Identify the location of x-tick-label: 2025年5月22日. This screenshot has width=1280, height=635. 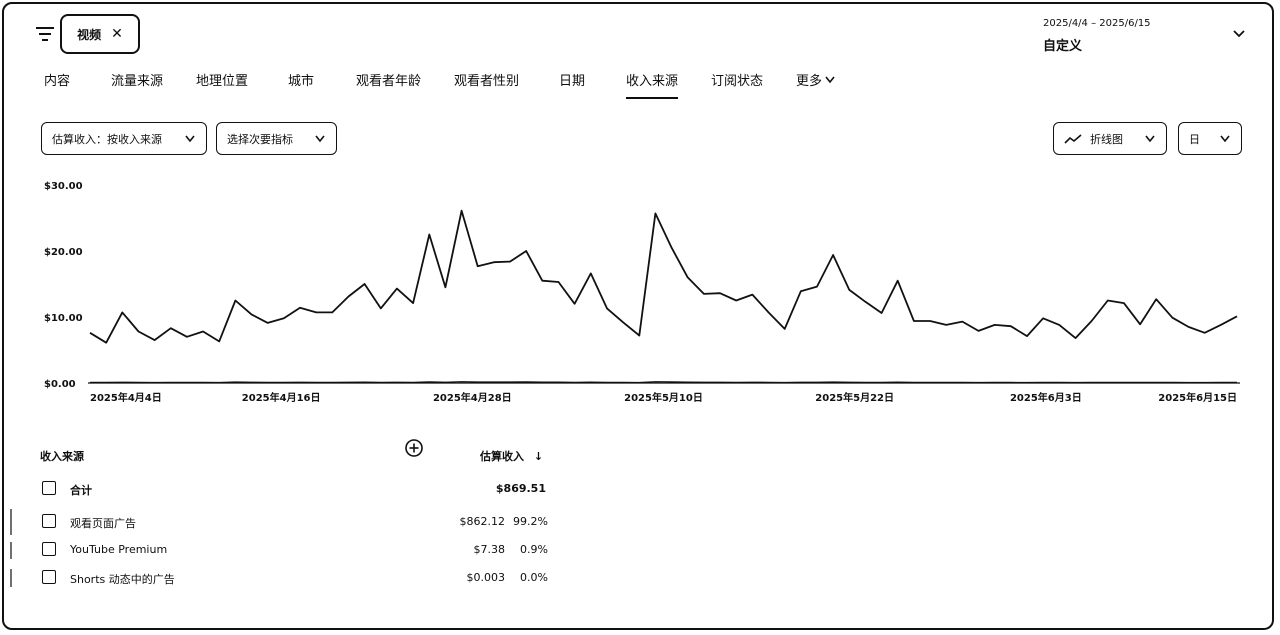
(854, 397).